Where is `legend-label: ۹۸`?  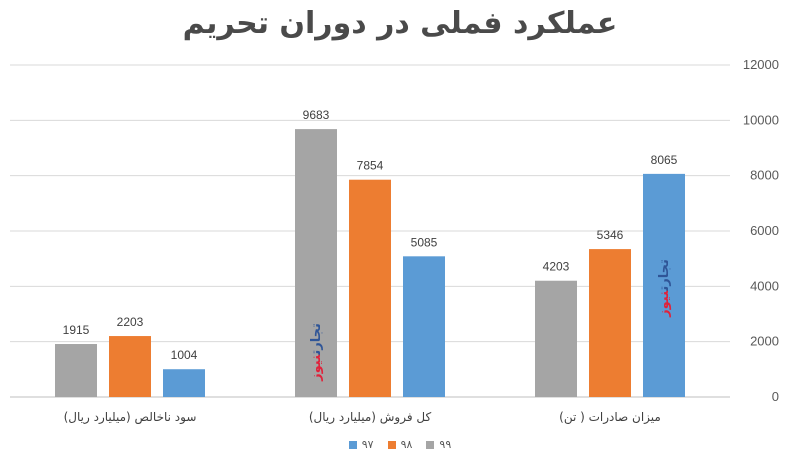 legend-label: ۹۸ is located at coordinates (406, 444).